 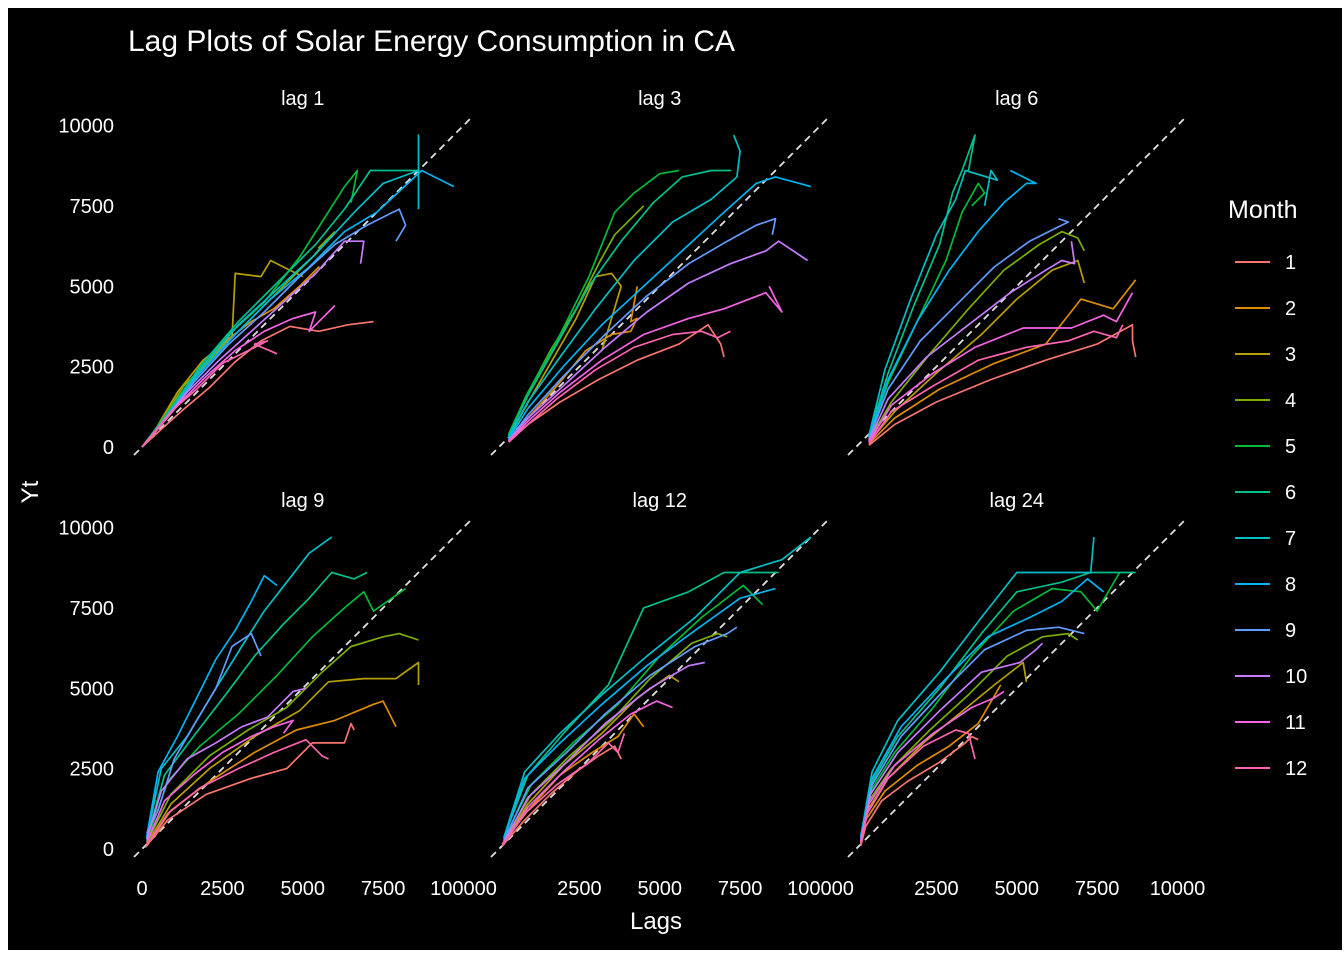 What do you see at coordinates (1262, 210) in the screenshot?
I see `legend-title: Month` at bounding box center [1262, 210].